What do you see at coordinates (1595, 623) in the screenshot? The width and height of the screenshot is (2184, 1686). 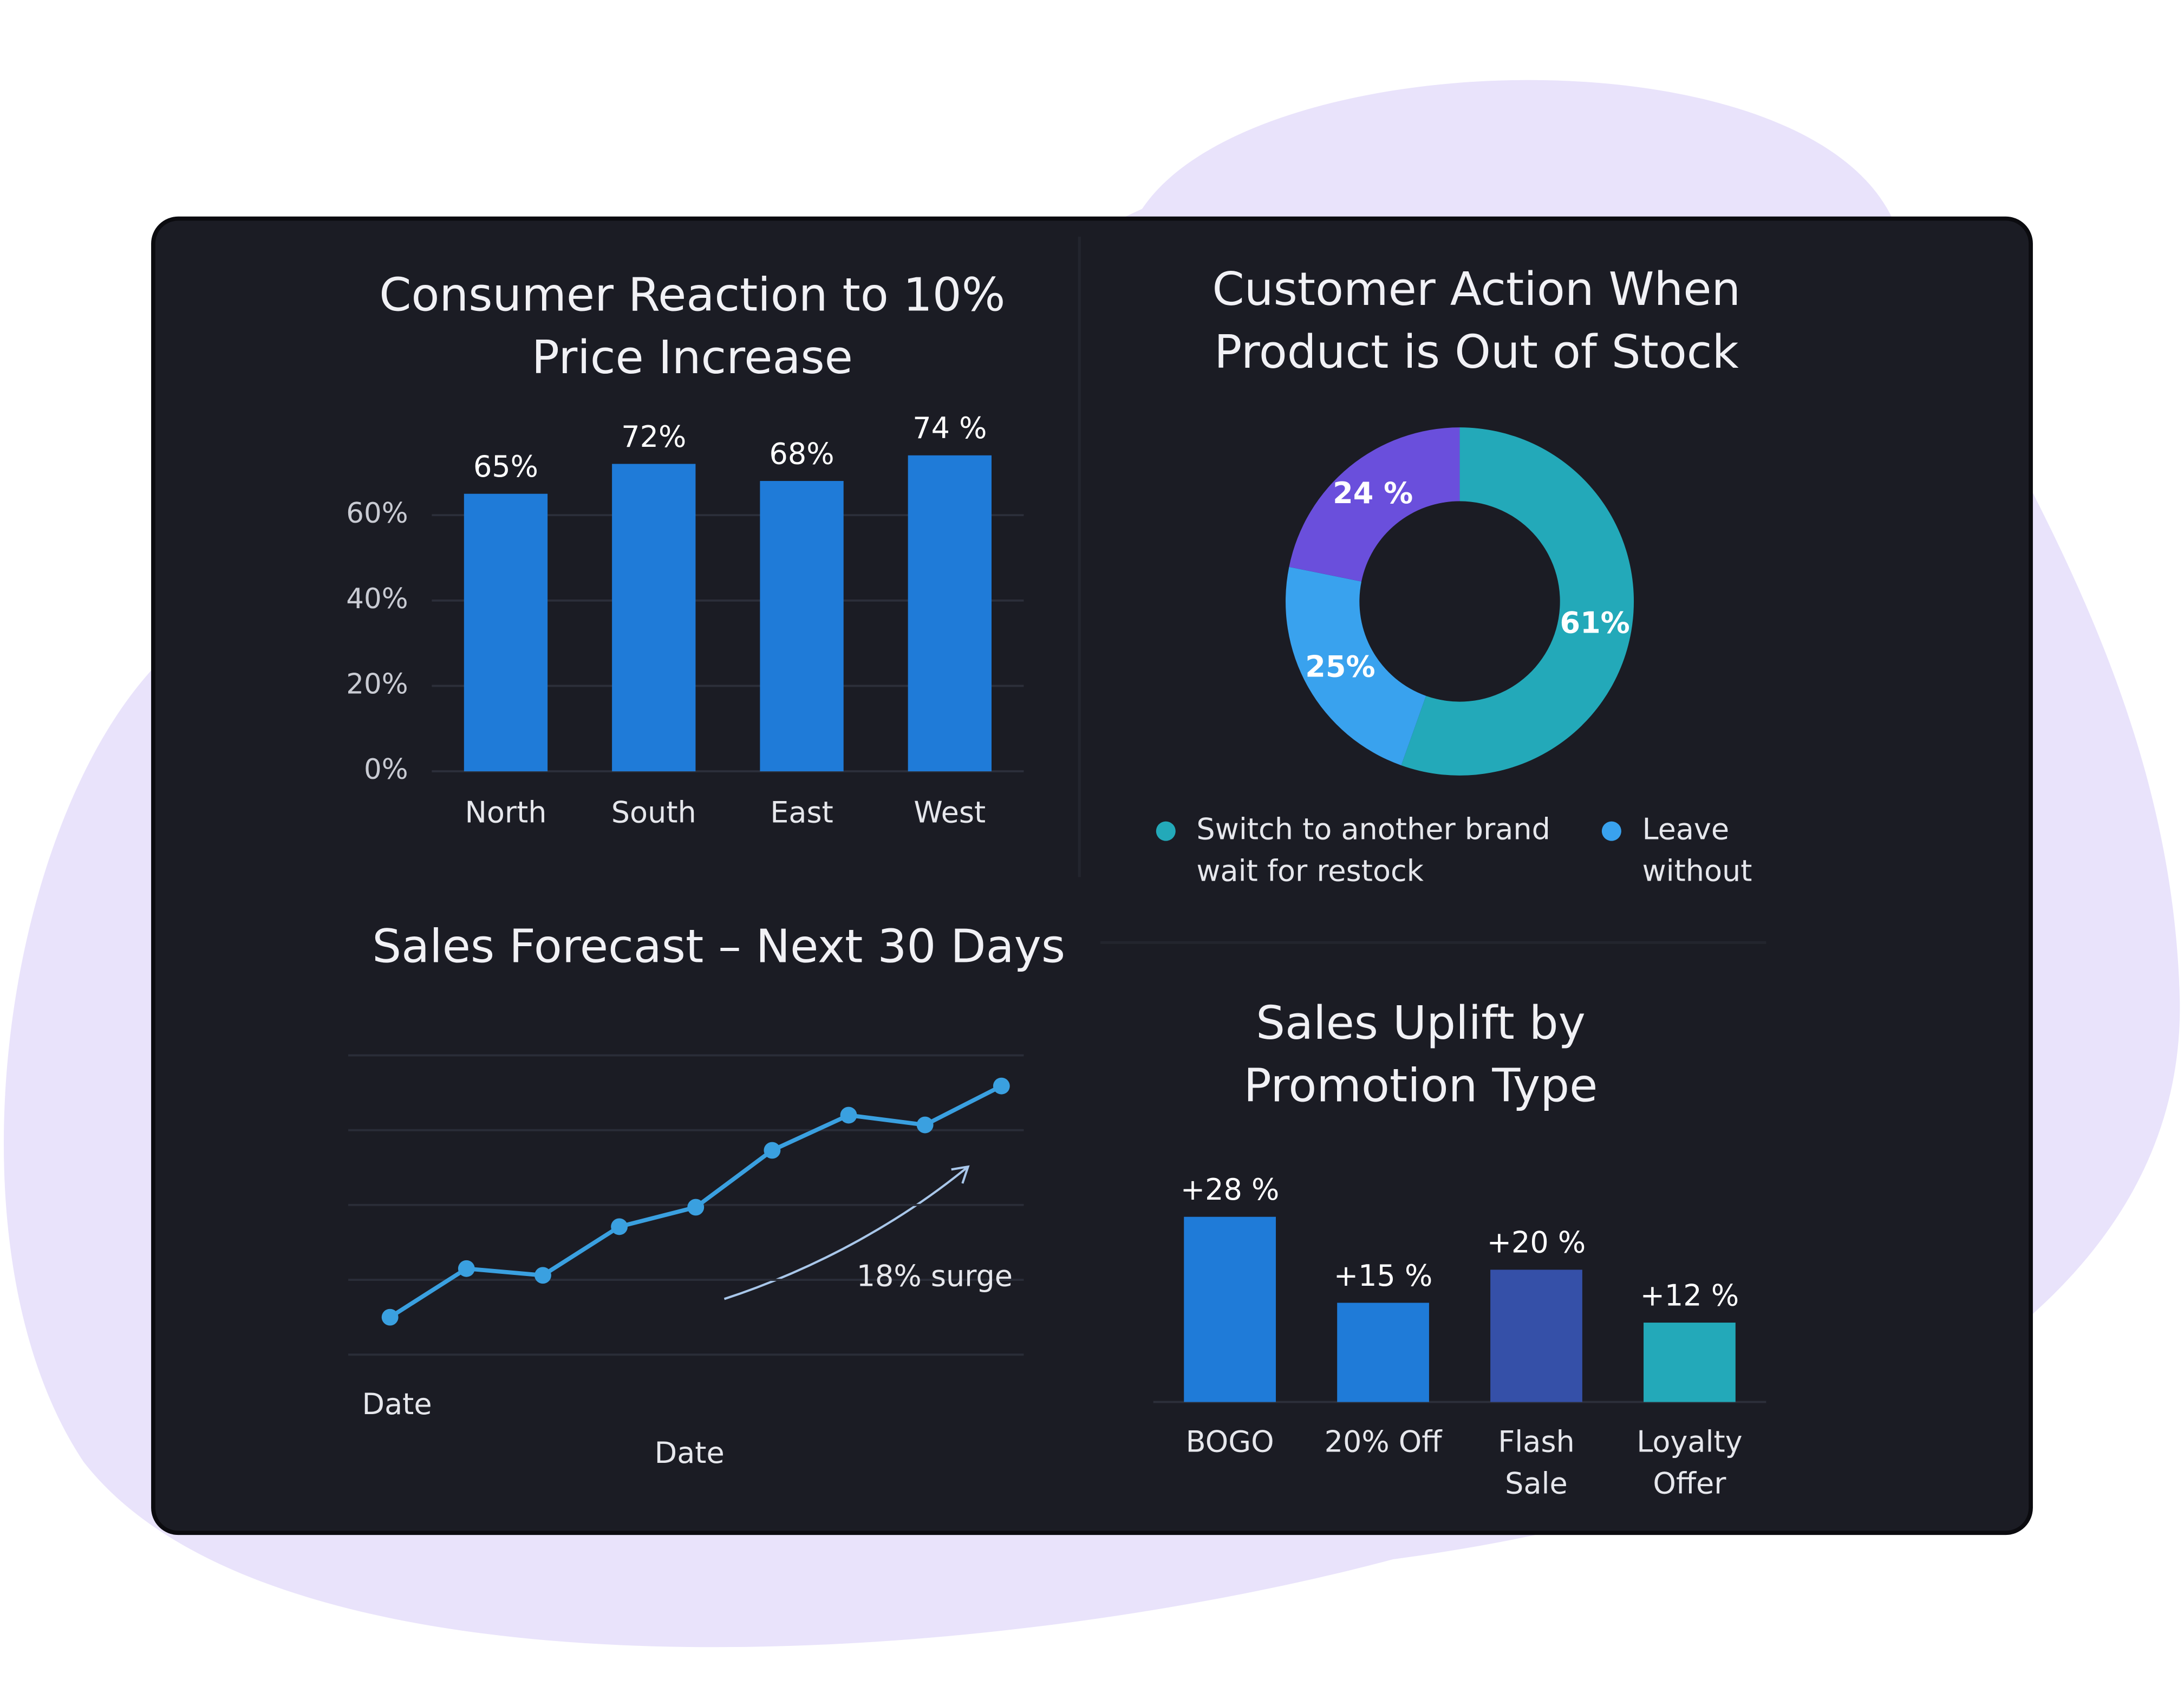 I see `value-label: 61%` at bounding box center [1595, 623].